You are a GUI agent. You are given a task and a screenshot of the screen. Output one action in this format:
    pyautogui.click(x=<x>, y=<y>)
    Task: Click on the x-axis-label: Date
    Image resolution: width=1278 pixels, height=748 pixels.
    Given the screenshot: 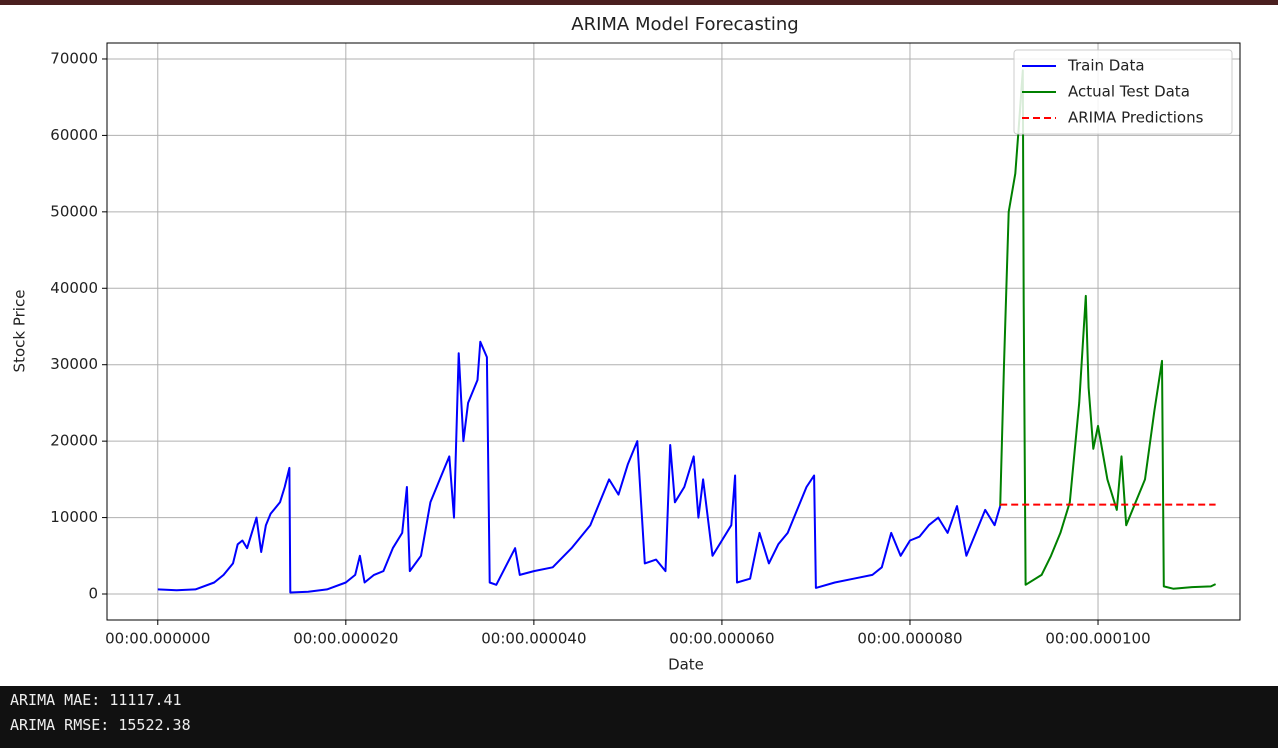 What is the action you would take?
    pyautogui.click(x=686, y=665)
    